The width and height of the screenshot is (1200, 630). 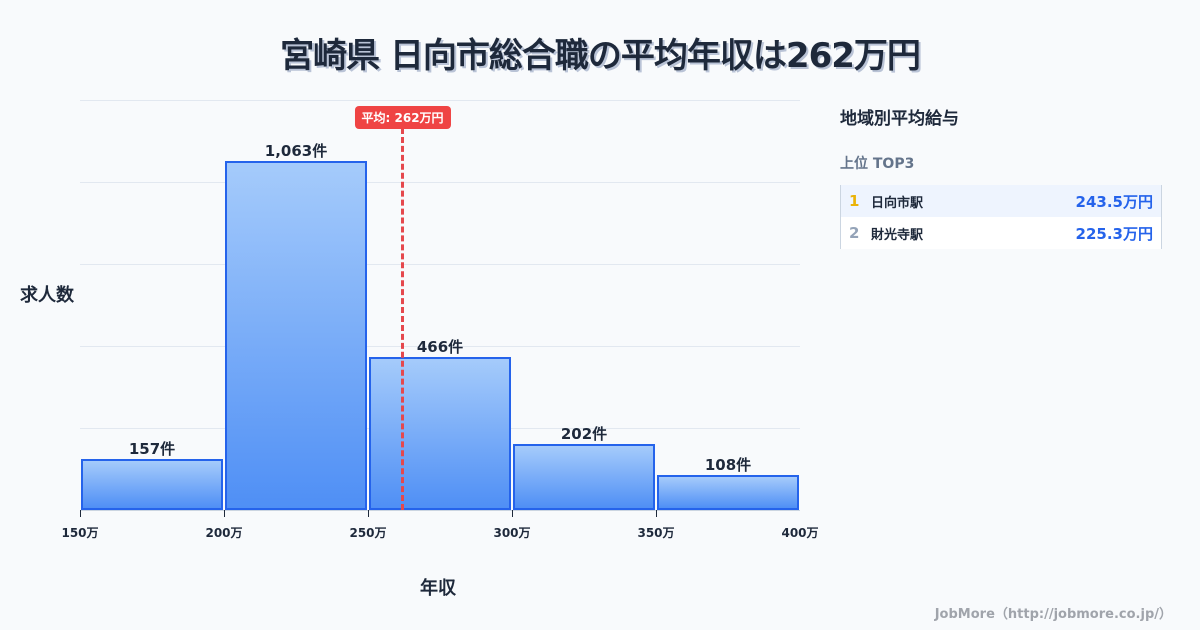 What do you see at coordinates (728, 464) in the screenshot?
I see `bar-value-label: 108件` at bounding box center [728, 464].